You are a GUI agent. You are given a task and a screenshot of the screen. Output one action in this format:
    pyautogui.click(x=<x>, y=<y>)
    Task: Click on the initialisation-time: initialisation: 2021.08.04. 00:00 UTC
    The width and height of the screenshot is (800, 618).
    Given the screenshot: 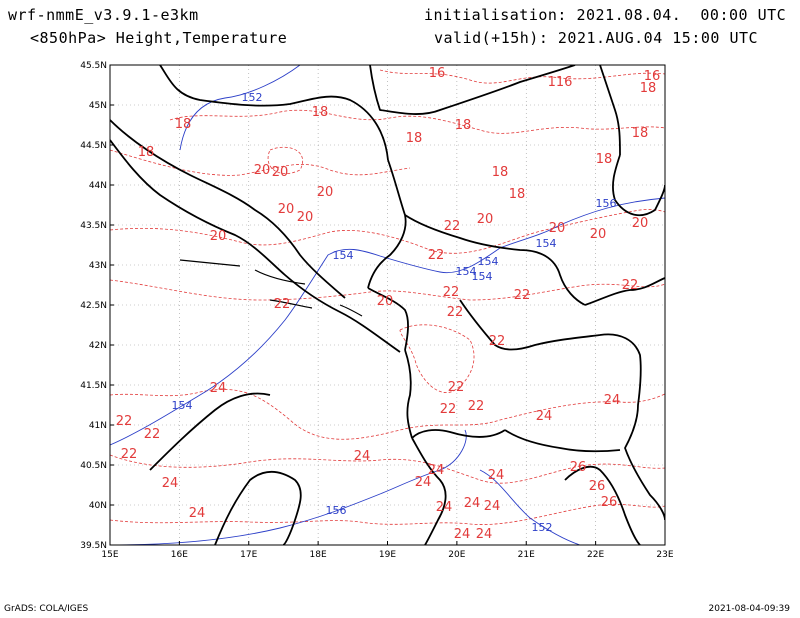 What is the action you would take?
    pyautogui.click(x=605, y=15)
    